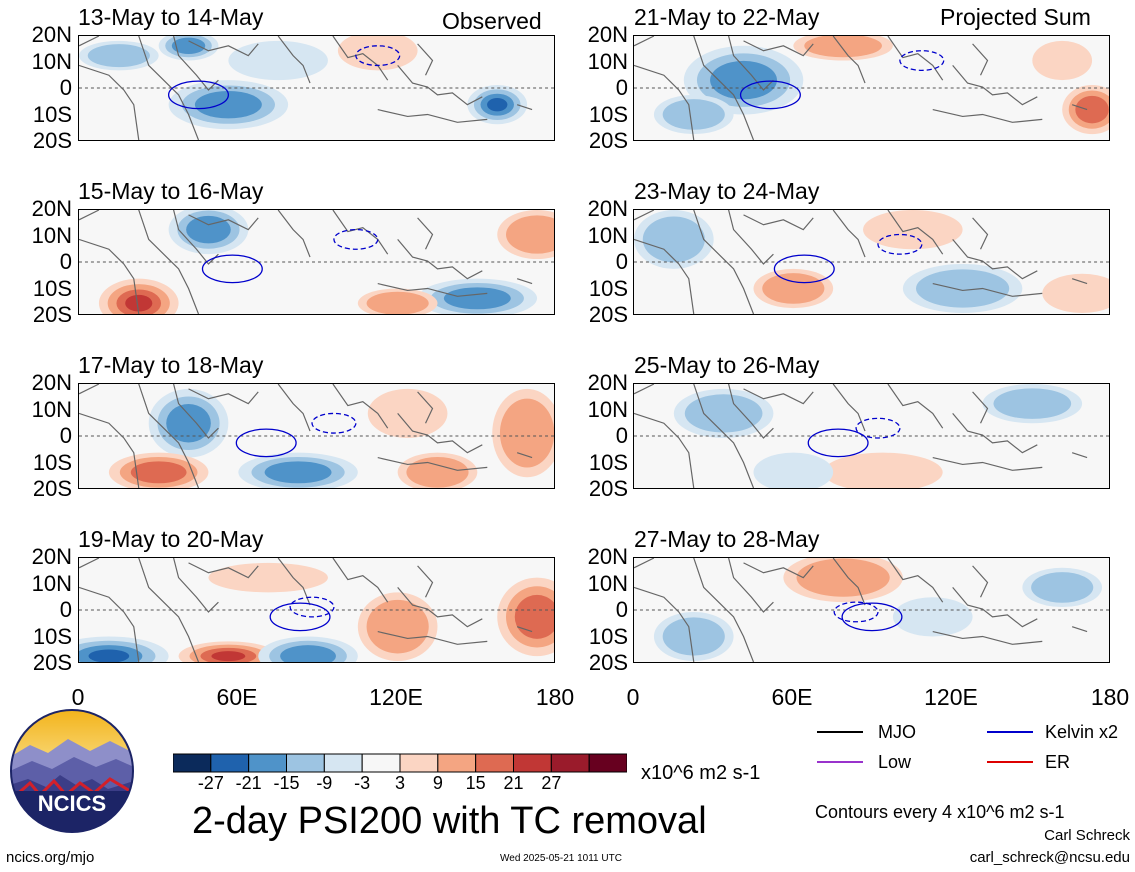  I want to click on colorbar-tick-label: -27, so click(210, 783).